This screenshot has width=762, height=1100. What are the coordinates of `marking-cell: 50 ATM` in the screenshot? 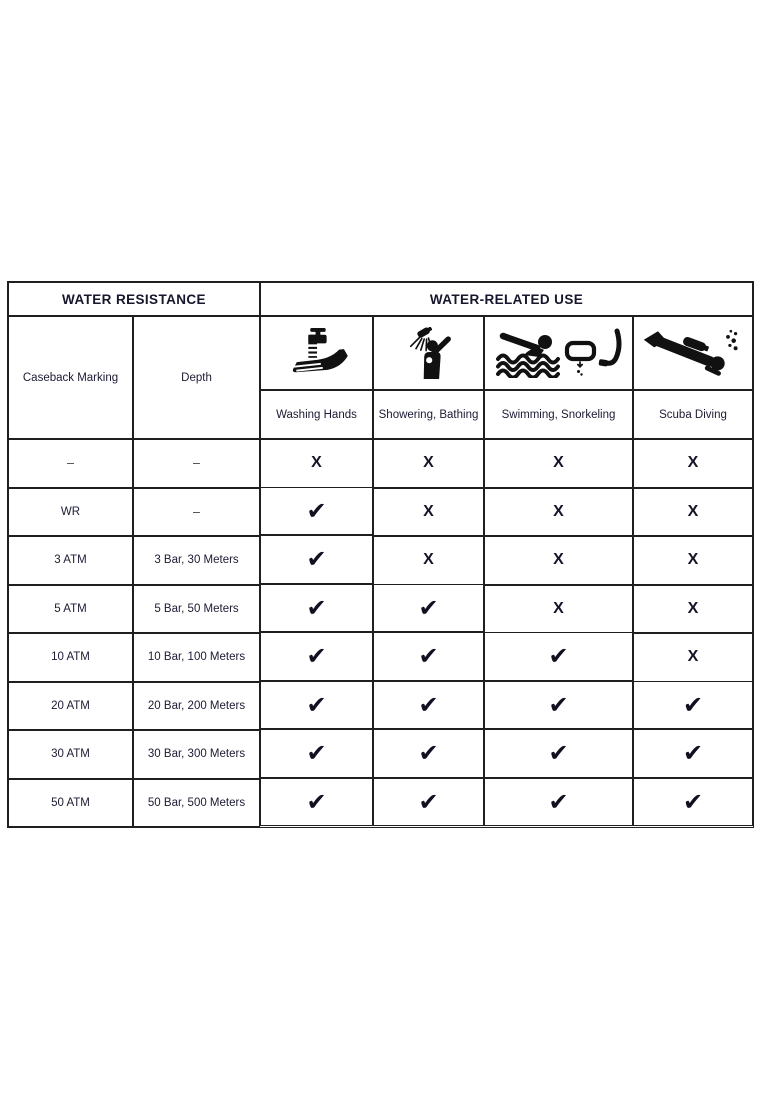 It's located at (70, 802).